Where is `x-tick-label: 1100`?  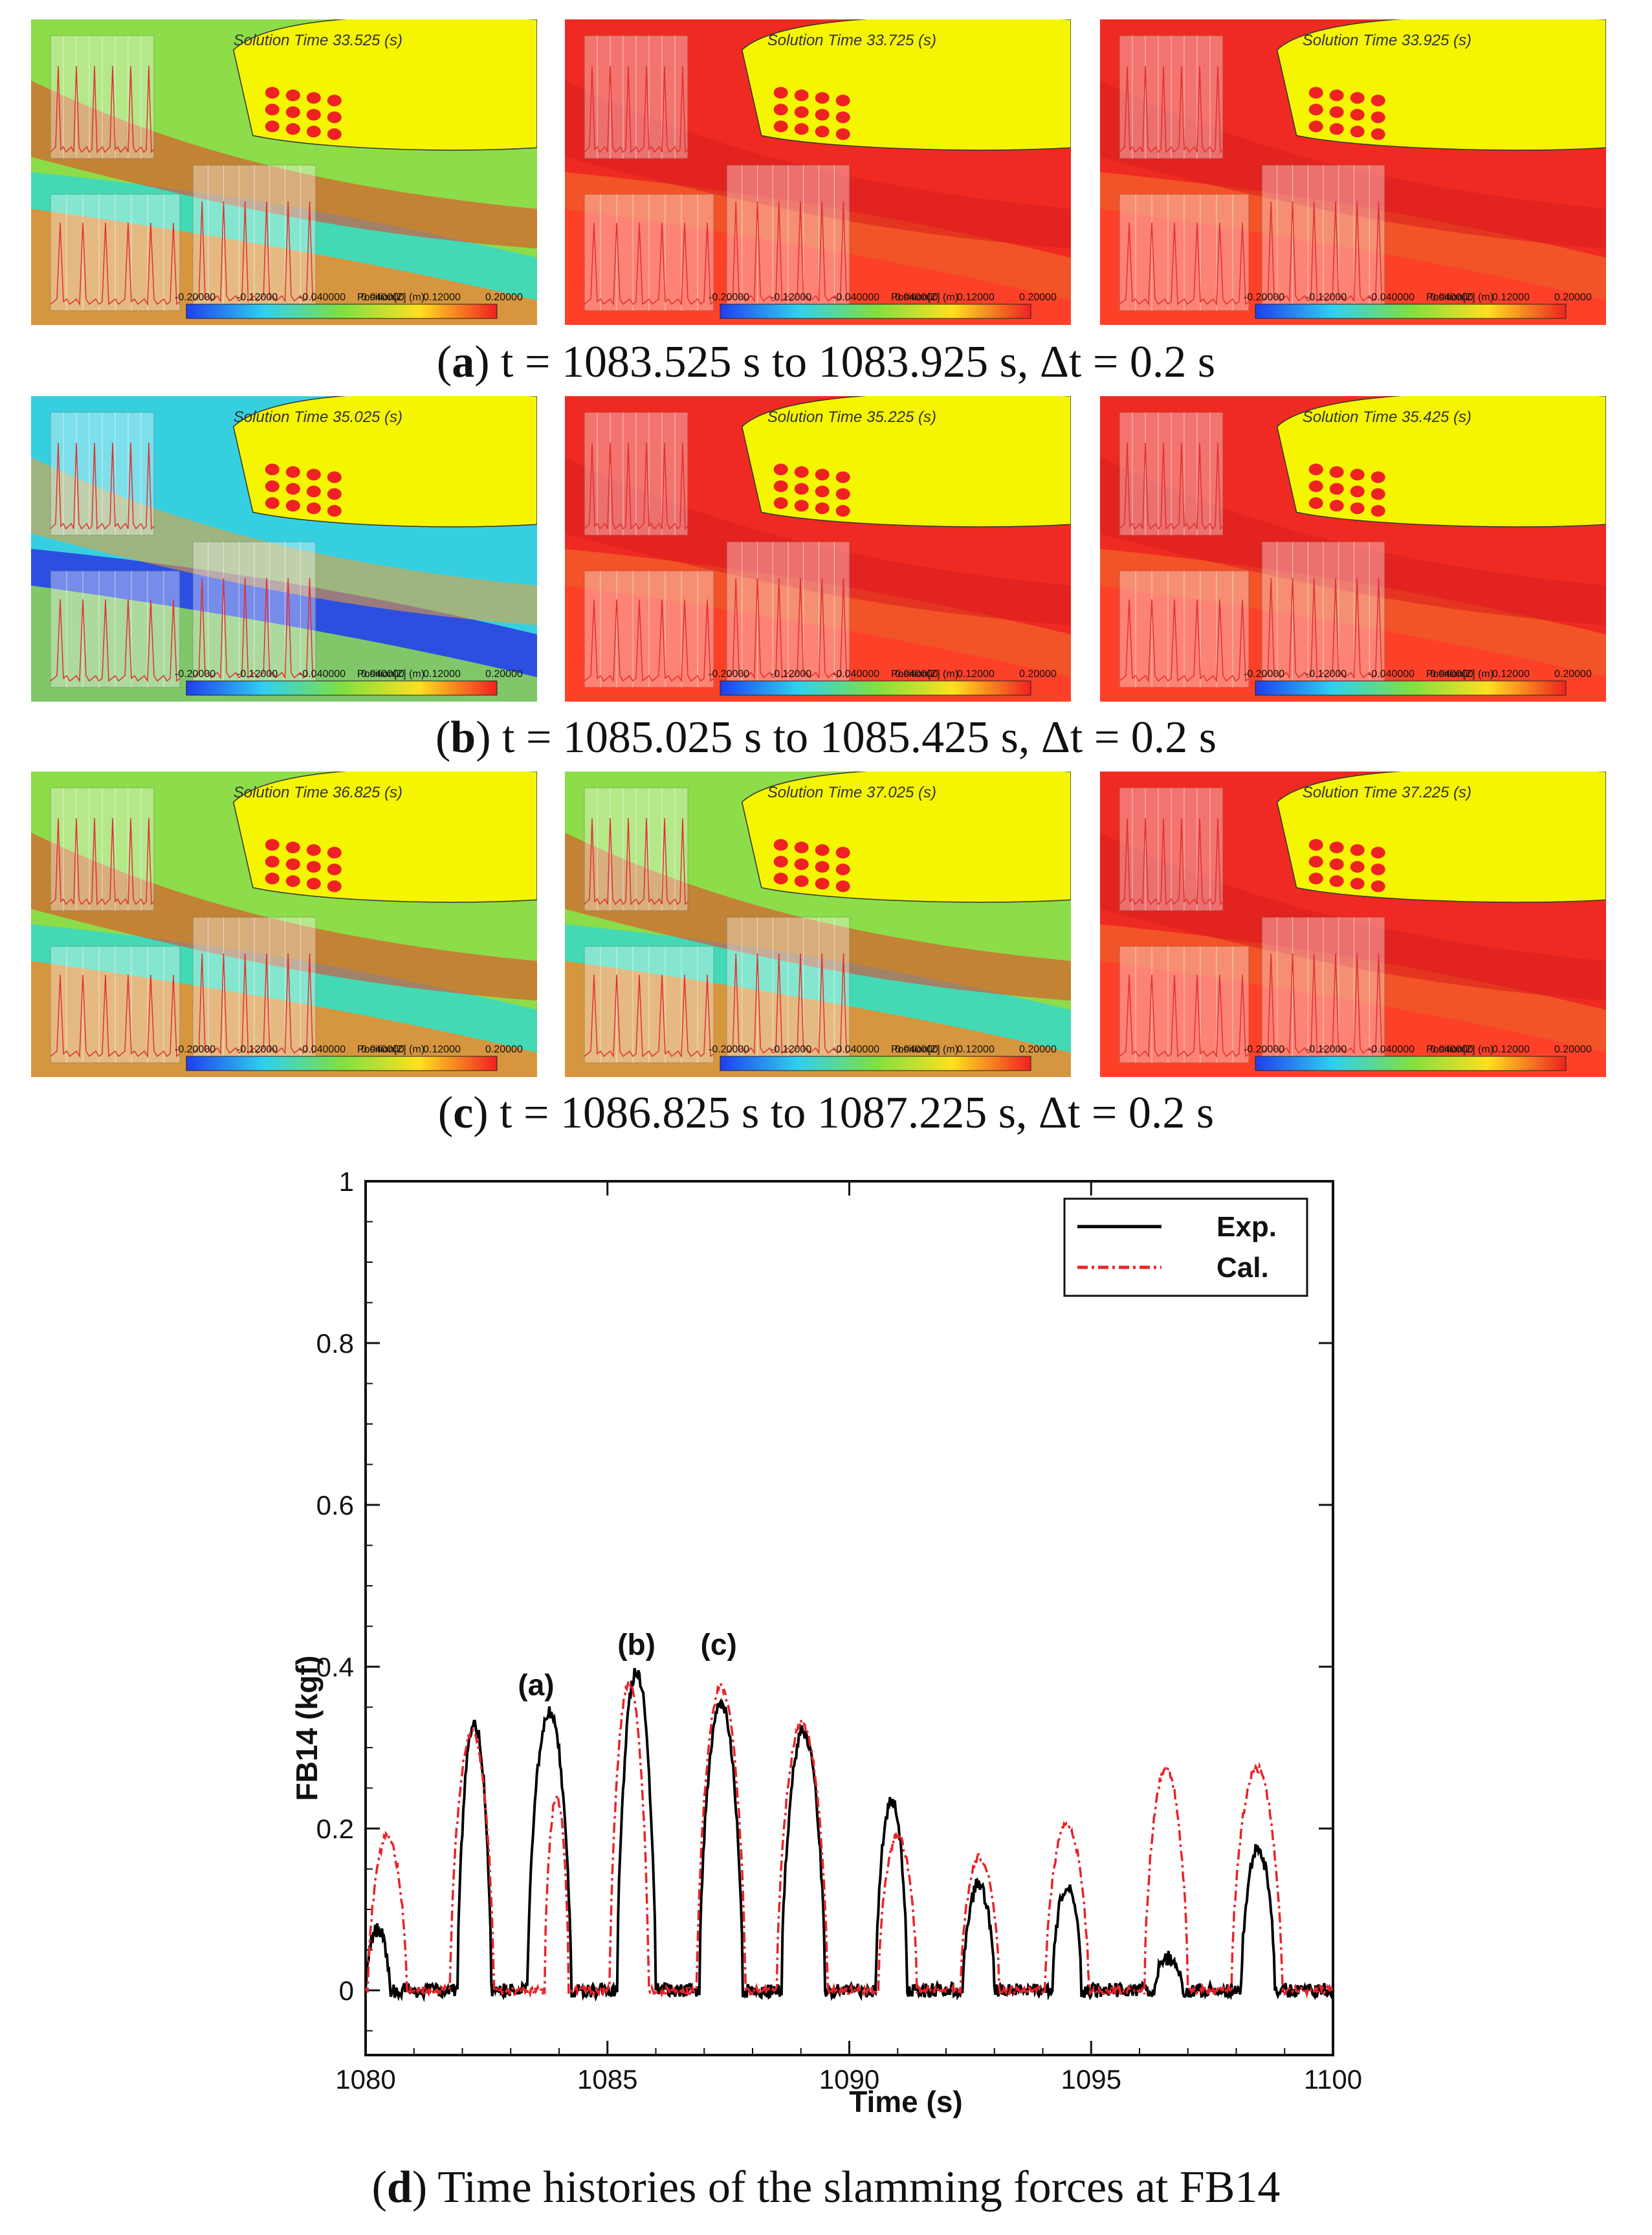
x-tick-label: 1100 is located at coordinates (1333, 2079).